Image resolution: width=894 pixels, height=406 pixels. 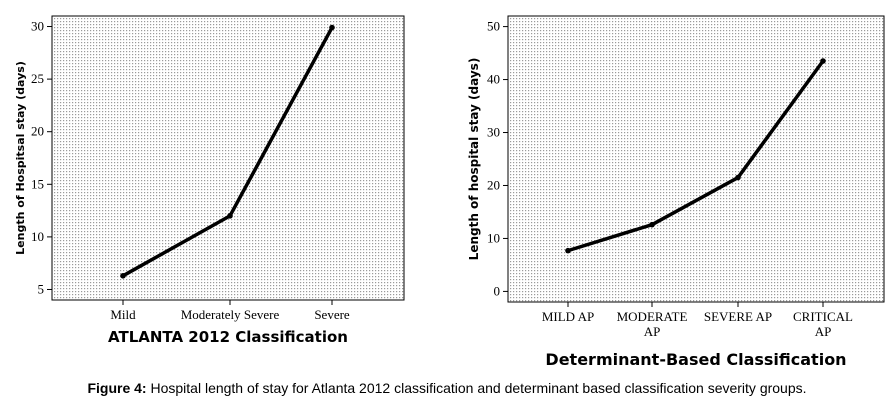 What do you see at coordinates (652, 316) in the screenshot?
I see `x-tick-label-line: MODERATE` at bounding box center [652, 316].